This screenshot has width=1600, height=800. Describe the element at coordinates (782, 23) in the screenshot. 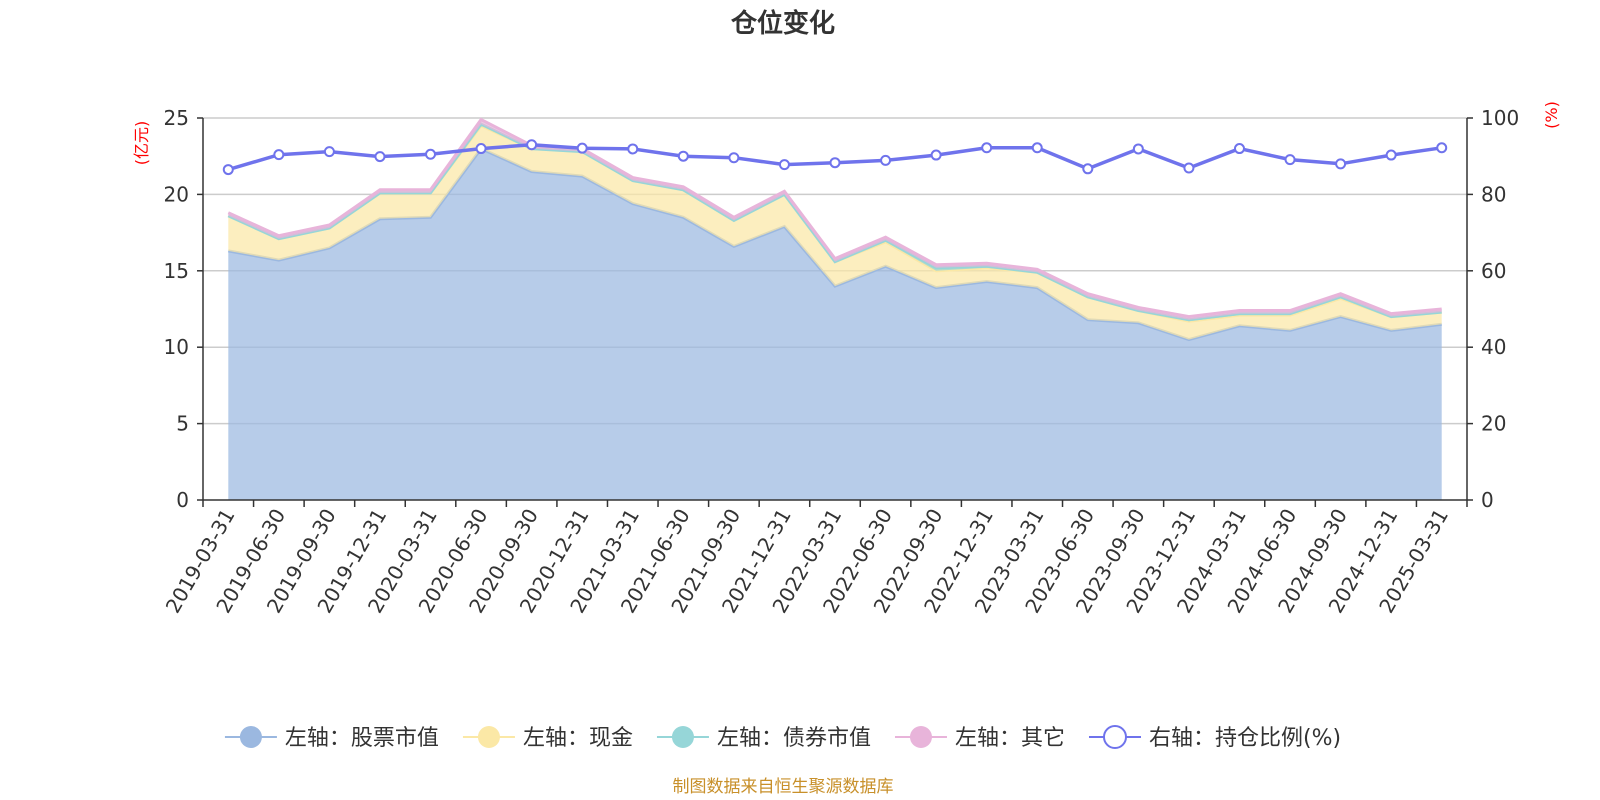

I see `chart-title: 仓位变化` at that location.